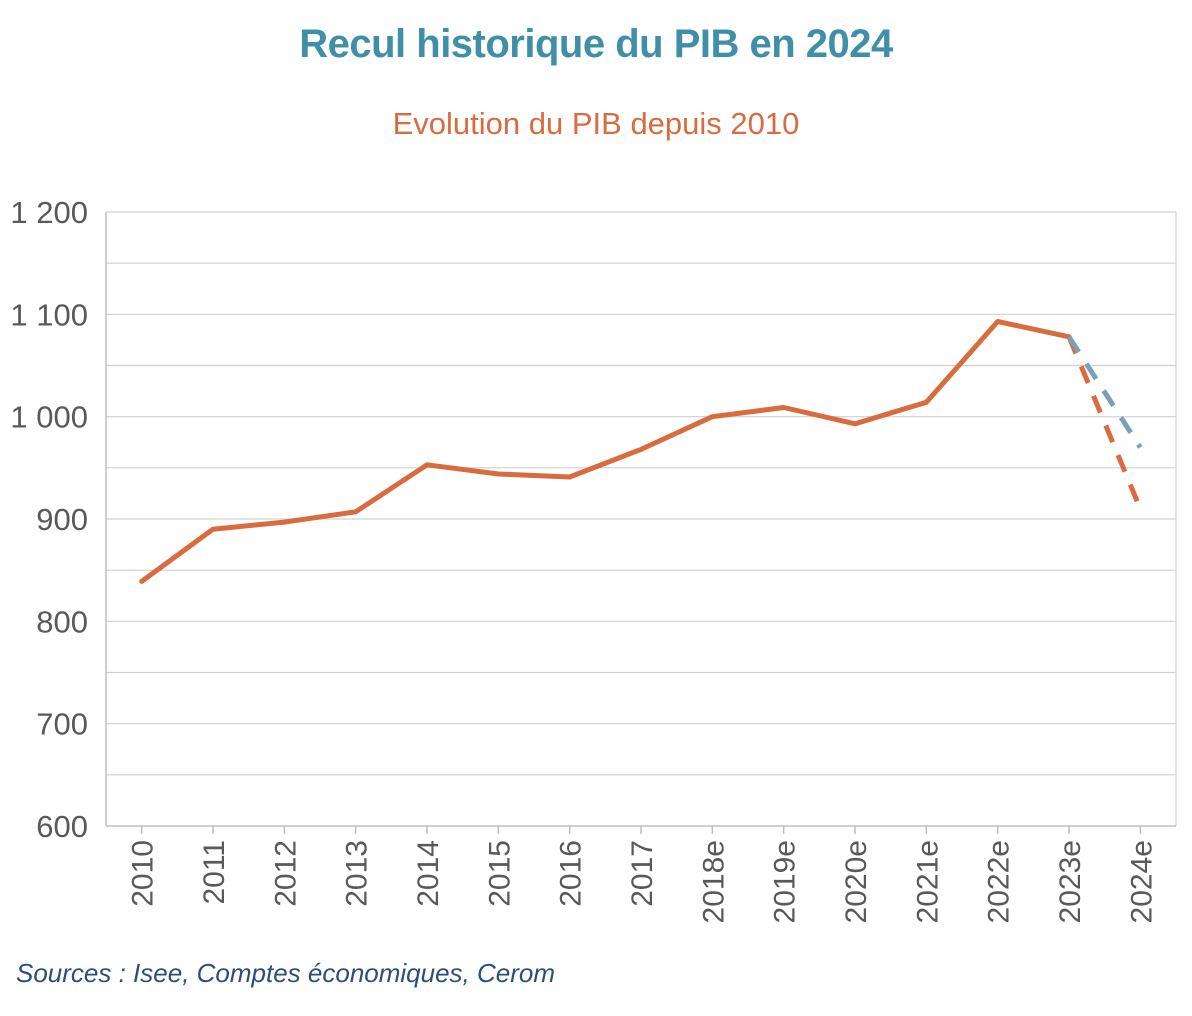 This screenshot has height=1016, width=1192. Describe the element at coordinates (62, 621) in the screenshot. I see `y-tick-label: 800` at that location.